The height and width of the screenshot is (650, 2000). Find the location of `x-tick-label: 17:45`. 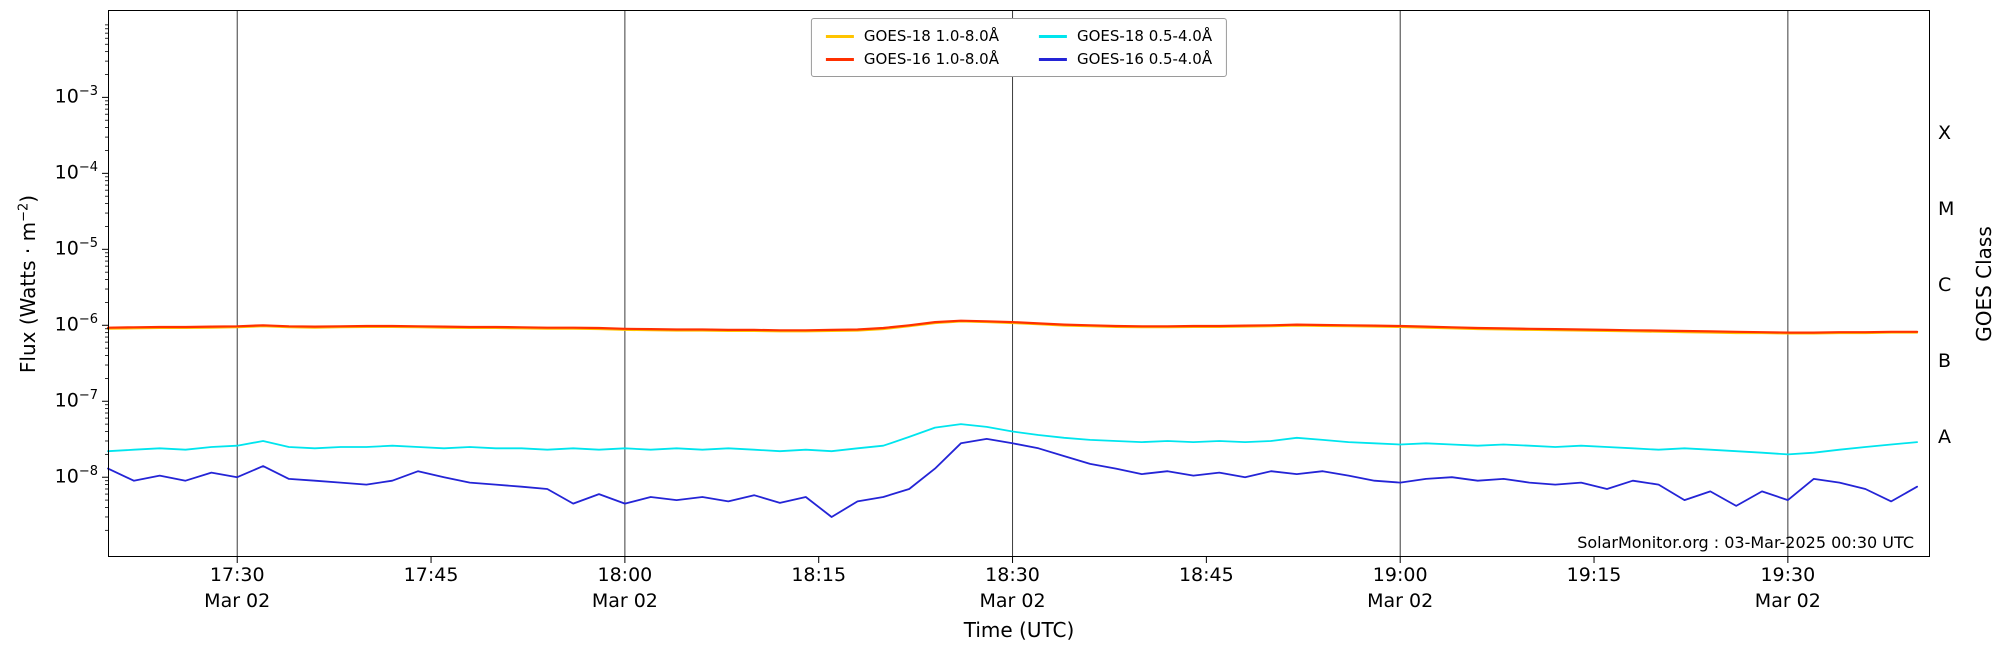

x-tick-label: 17:45 is located at coordinates (431, 576).